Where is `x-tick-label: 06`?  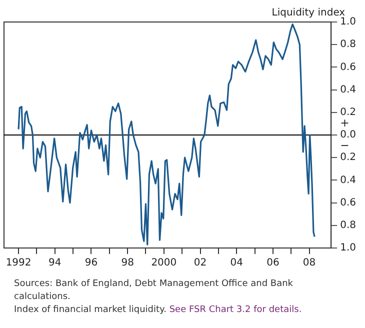 x-tick-label: 06 is located at coordinates (273, 263).